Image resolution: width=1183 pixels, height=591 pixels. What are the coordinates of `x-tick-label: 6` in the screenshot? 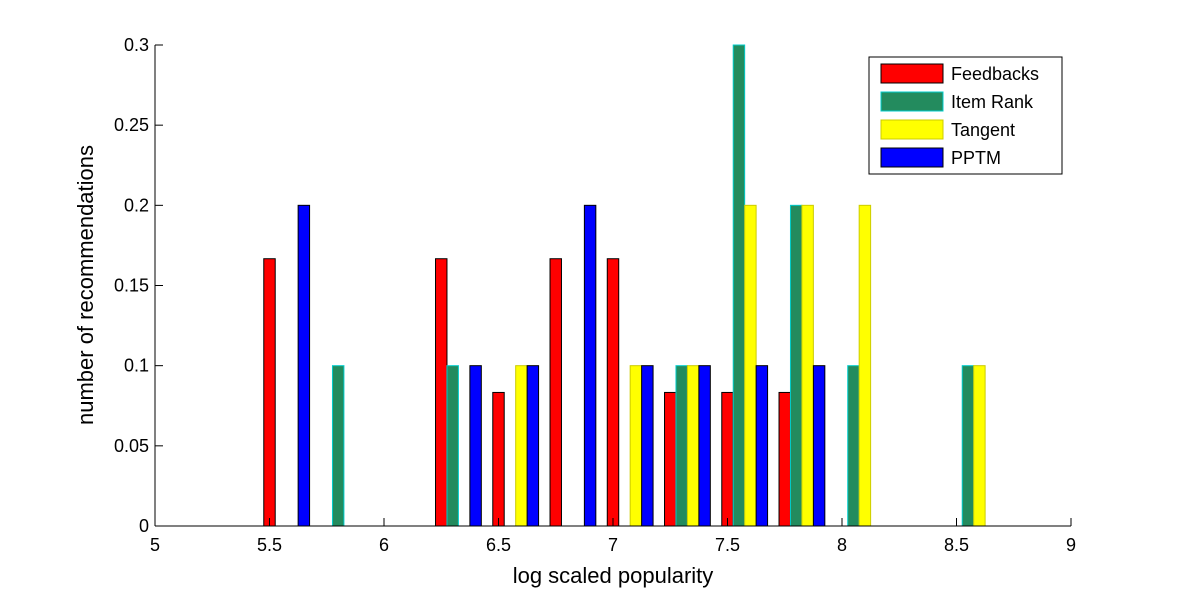 It's located at (384, 545).